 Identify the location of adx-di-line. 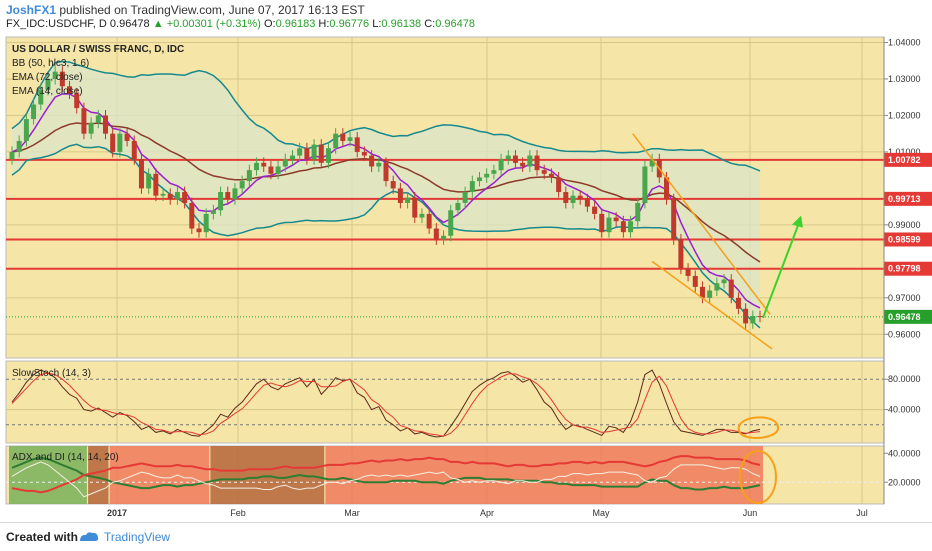
(386, 474).